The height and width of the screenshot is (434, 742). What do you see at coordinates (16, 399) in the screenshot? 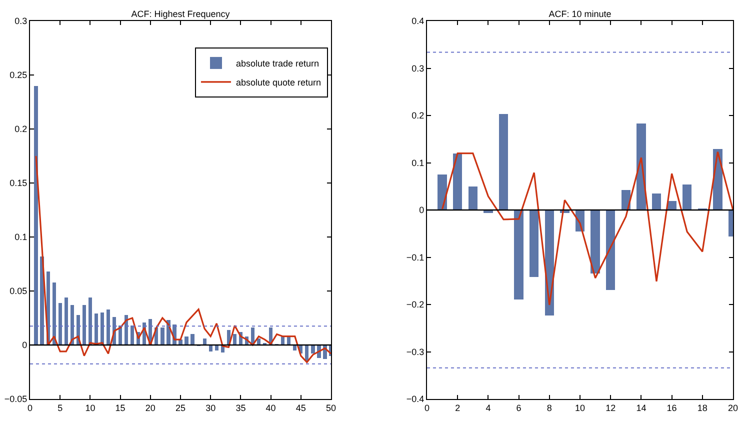
I see `y-tick-label: −0.05` at bounding box center [16, 399].